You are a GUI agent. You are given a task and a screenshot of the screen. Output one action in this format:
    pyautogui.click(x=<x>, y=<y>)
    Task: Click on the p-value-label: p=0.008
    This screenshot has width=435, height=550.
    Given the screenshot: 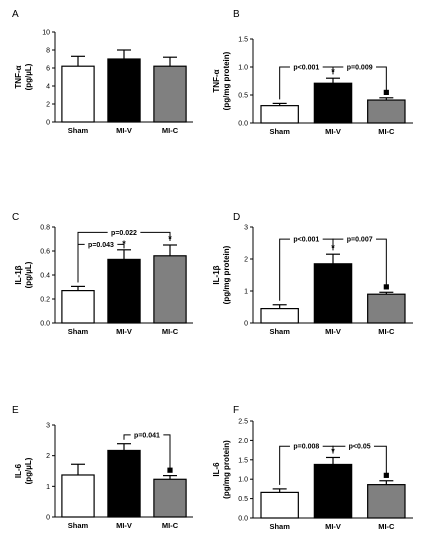 What is the action you would take?
    pyautogui.click(x=306, y=447)
    